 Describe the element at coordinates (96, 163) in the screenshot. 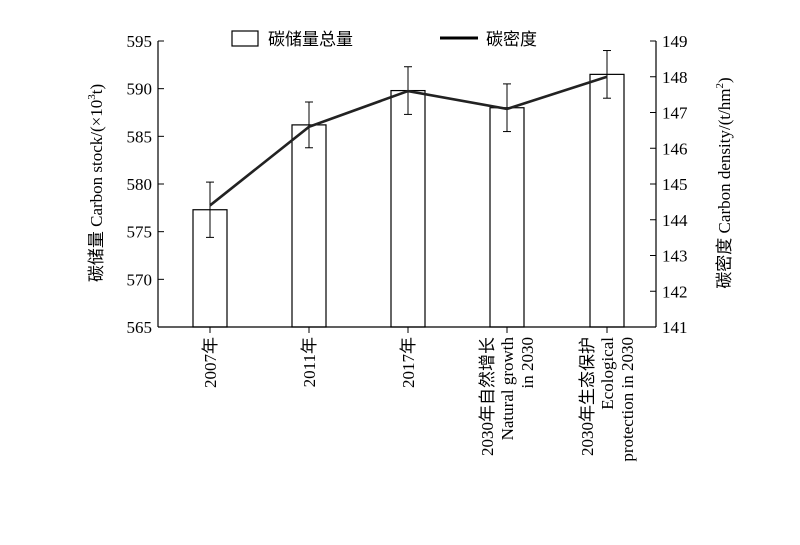

I see `y-axis-left-title-en: Carbon stock/(×10` at that location.